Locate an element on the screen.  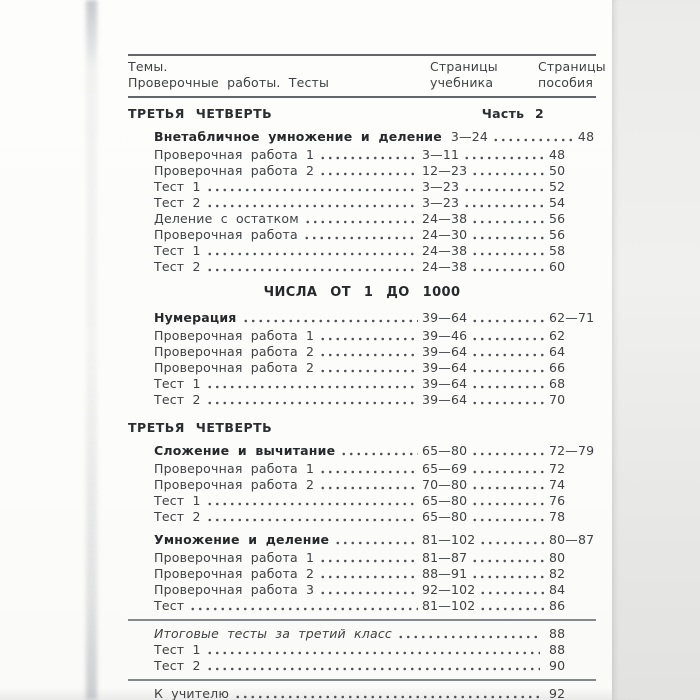
entry-label: Проверочная работа 3 is located at coordinates (234, 589).